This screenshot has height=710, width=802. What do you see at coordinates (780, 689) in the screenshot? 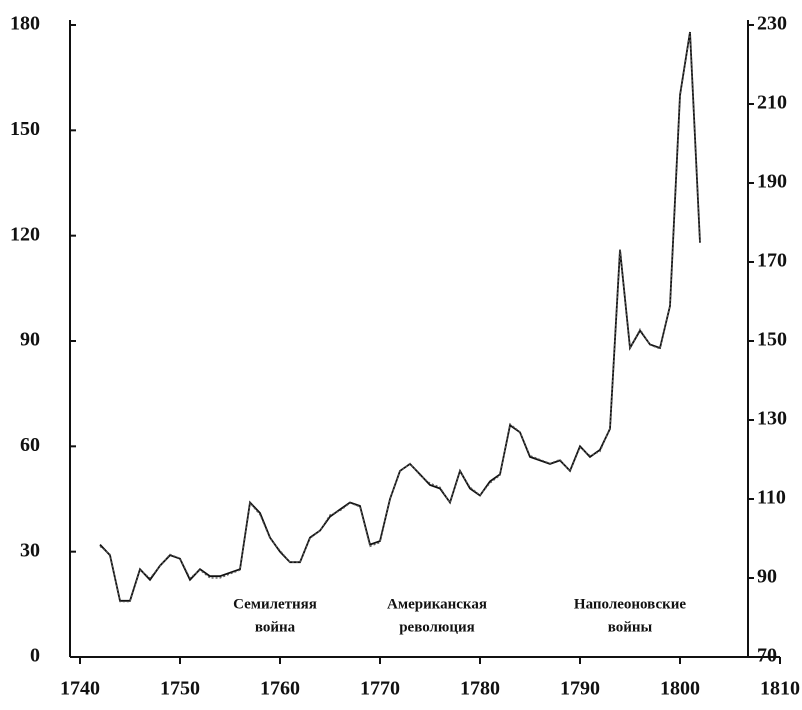
I see `x-tick-label: 1810` at bounding box center [780, 689].